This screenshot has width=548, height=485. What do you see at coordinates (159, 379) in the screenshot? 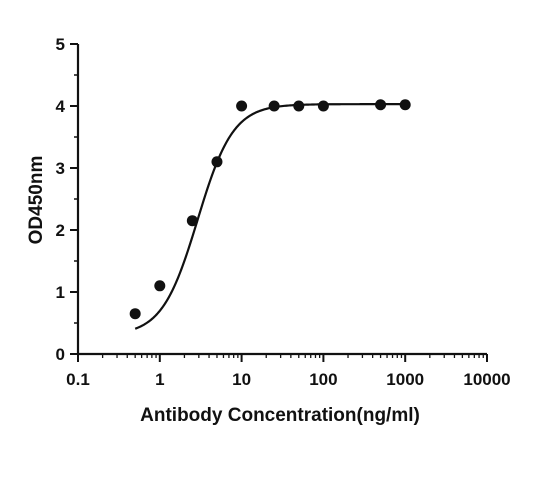
I see `x-tick-label: 1` at bounding box center [159, 379].